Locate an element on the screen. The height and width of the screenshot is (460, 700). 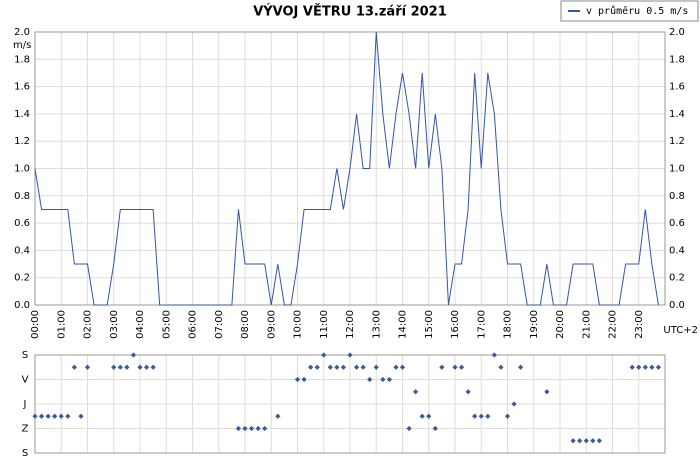
y-tick-label-right: 1.2 is located at coordinates (677, 141).